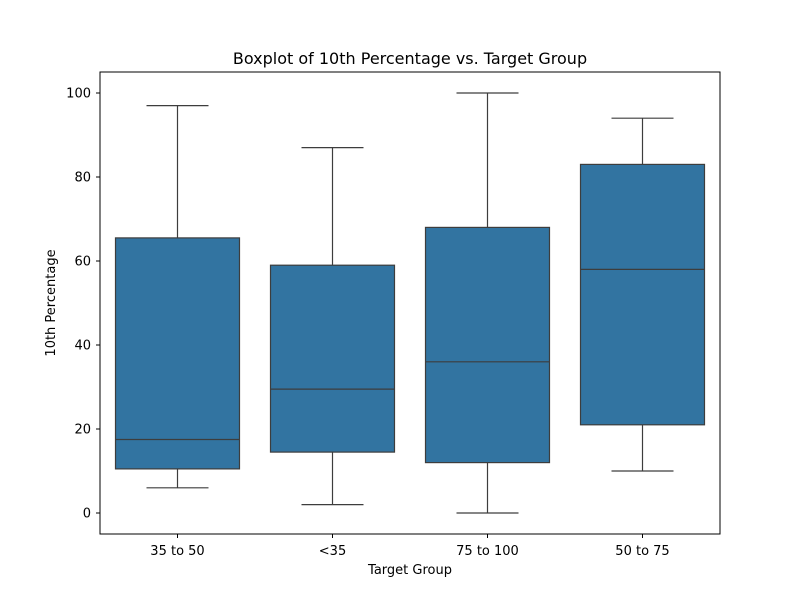 The image size is (800, 605). I want to click on y-tick-label: 60, so click(82, 262).